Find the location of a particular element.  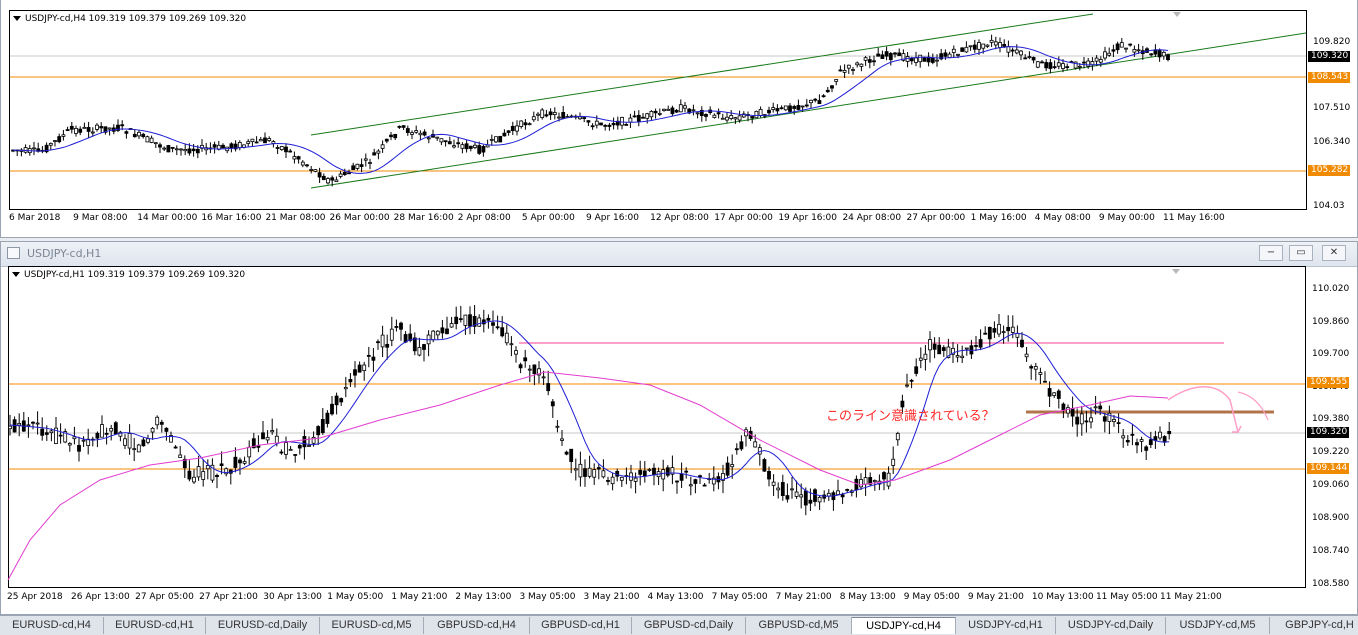

tab-usdjpy-cd-h1: USDJPY-cd,H1 is located at coordinates (1006, 625).